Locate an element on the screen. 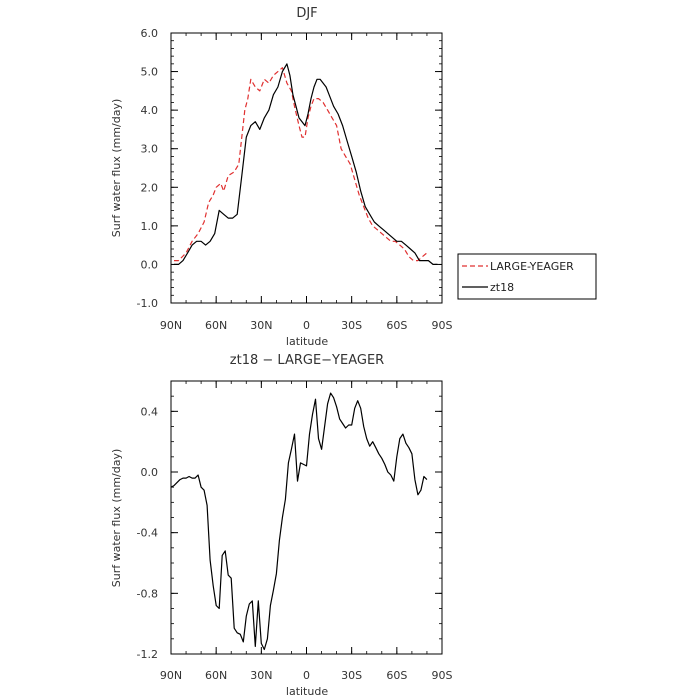  y-axis-label-bottom: Surf water flux (mm/day) is located at coordinates (116, 518).